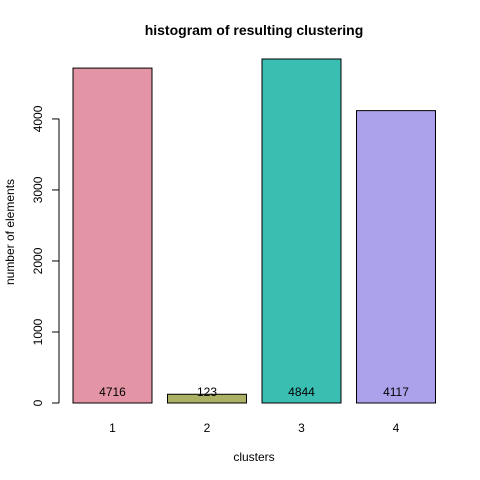 The height and width of the screenshot is (480, 480). Describe the element at coordinates (38, 331) in the screenshot. I see `y-tick-label: 1000` at that location.